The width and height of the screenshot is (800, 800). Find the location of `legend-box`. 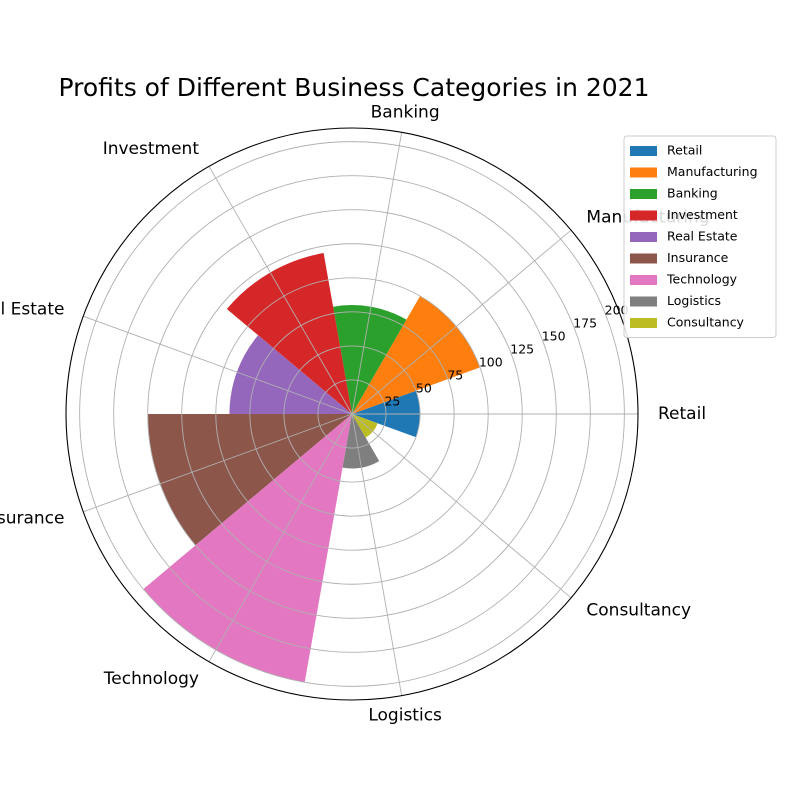

legend-box is located at coordinates (700, 236).